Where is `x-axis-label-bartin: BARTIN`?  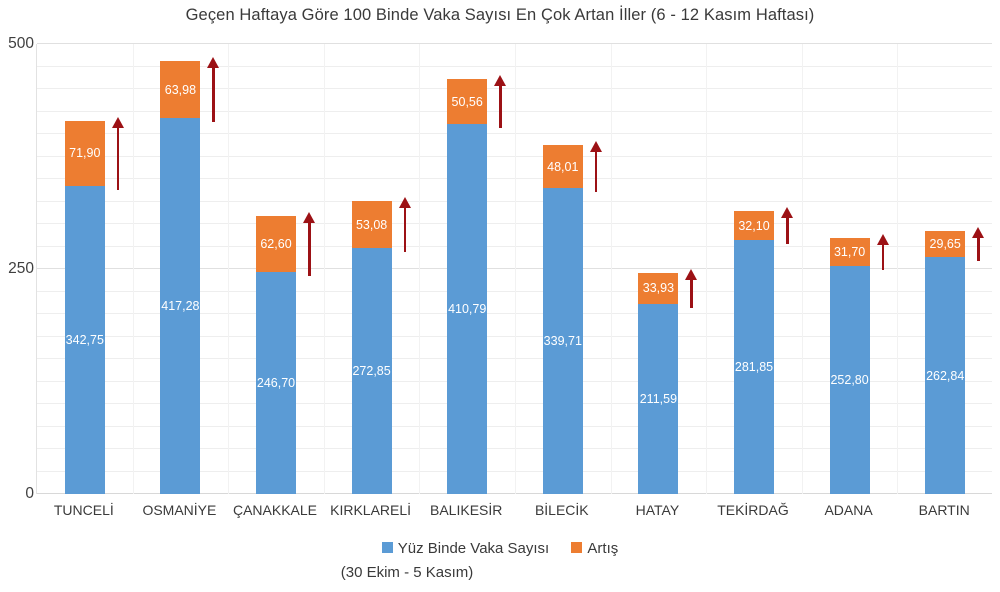 x-axis-label-bartin: BARTIN is located at coordinates (944, 510).